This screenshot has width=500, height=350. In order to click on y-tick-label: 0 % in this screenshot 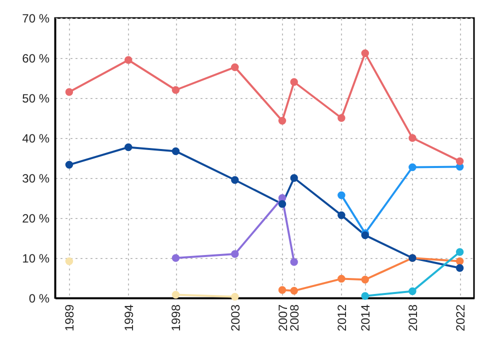, I will do `click(39, 299)`.